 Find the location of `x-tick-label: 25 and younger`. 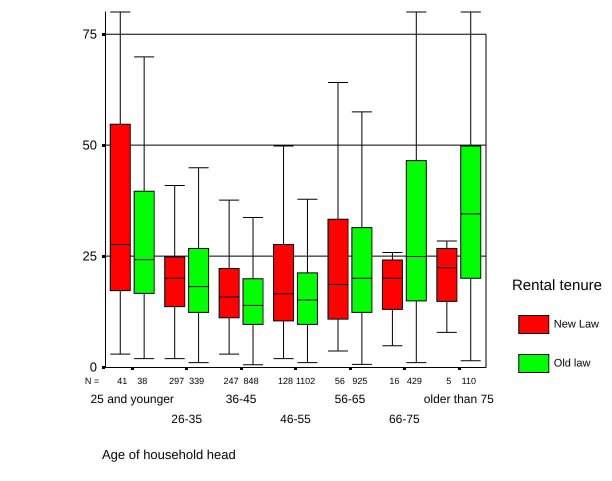

x-tick-label: 25 and younger is located at coordinates (132, 399).